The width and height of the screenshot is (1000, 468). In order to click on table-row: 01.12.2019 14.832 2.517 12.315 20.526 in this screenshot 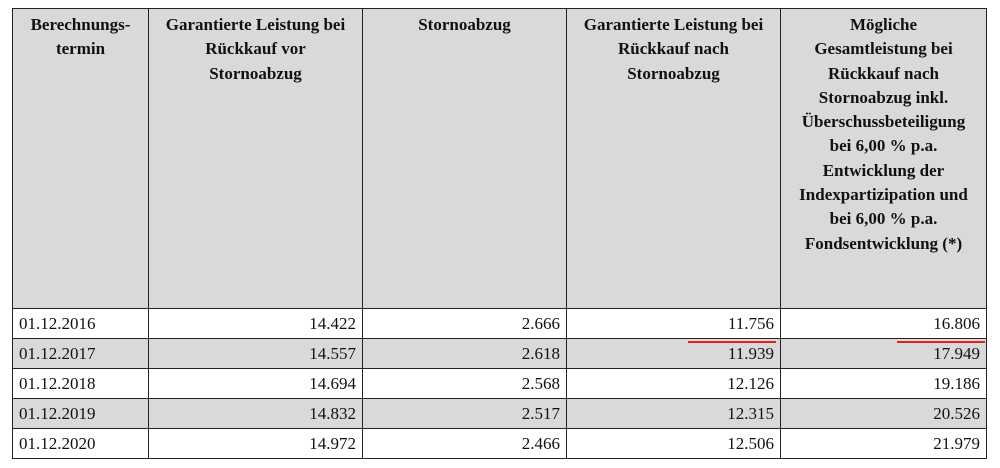, I will do `click(499, 413)`.